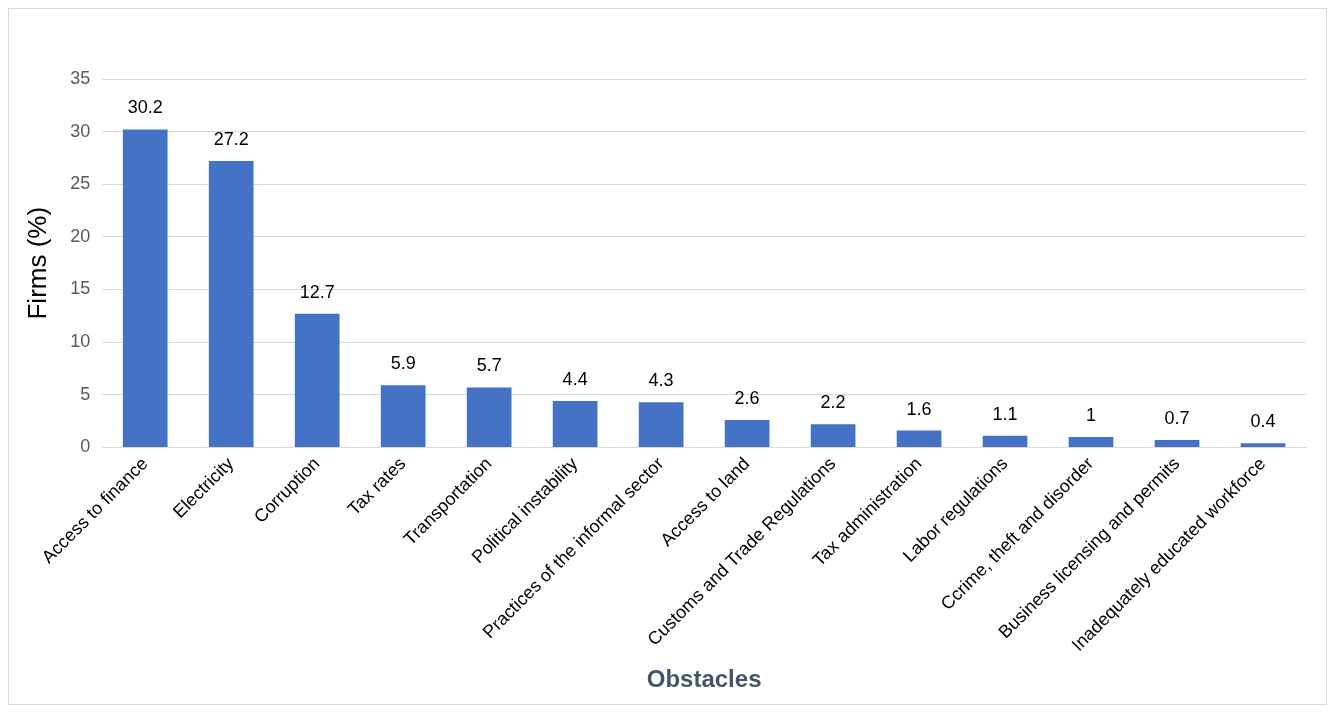  I want to click on data-label: 4.3, so click(661, 380).